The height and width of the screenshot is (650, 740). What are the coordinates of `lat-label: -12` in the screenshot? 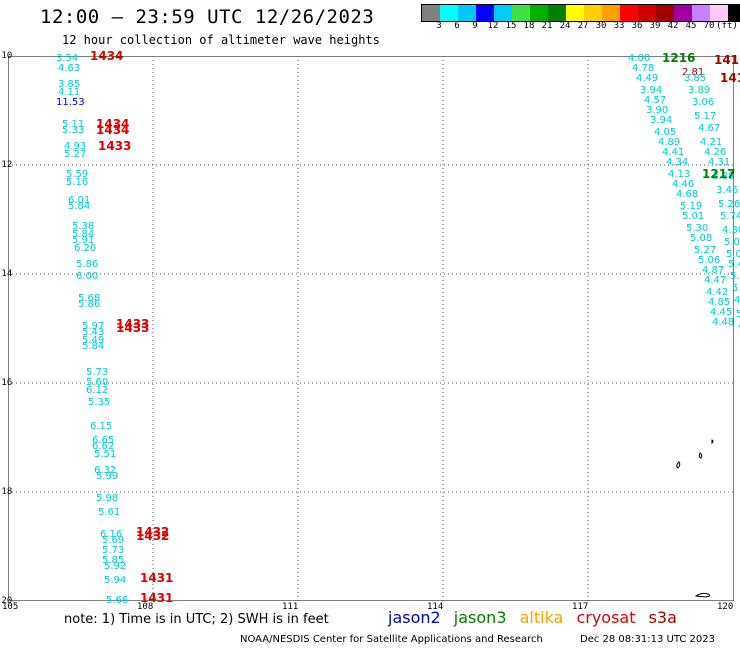 It's located at (6, 165).